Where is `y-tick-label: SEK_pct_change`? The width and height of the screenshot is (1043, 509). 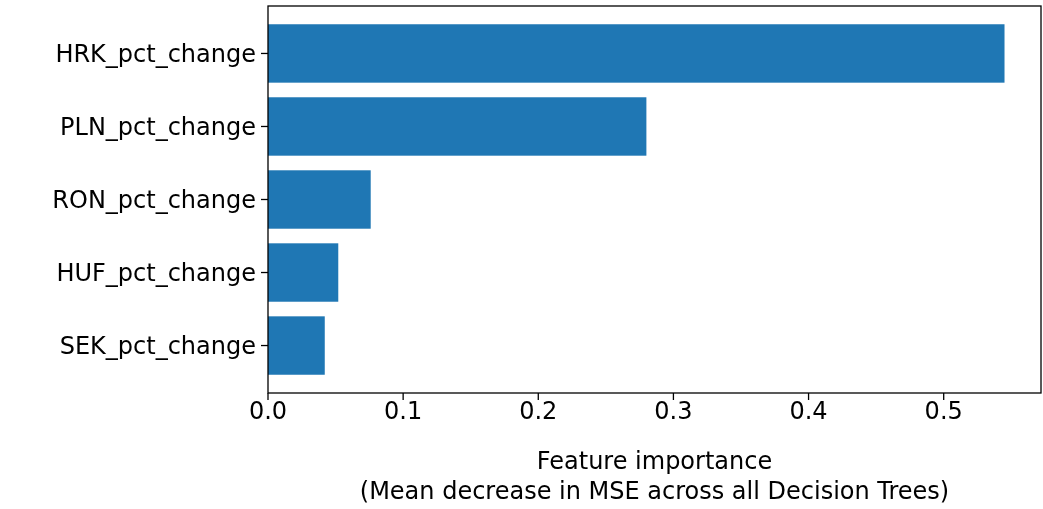
y-tick-label: SEK_pct_change is located at coordinates (157, 345).